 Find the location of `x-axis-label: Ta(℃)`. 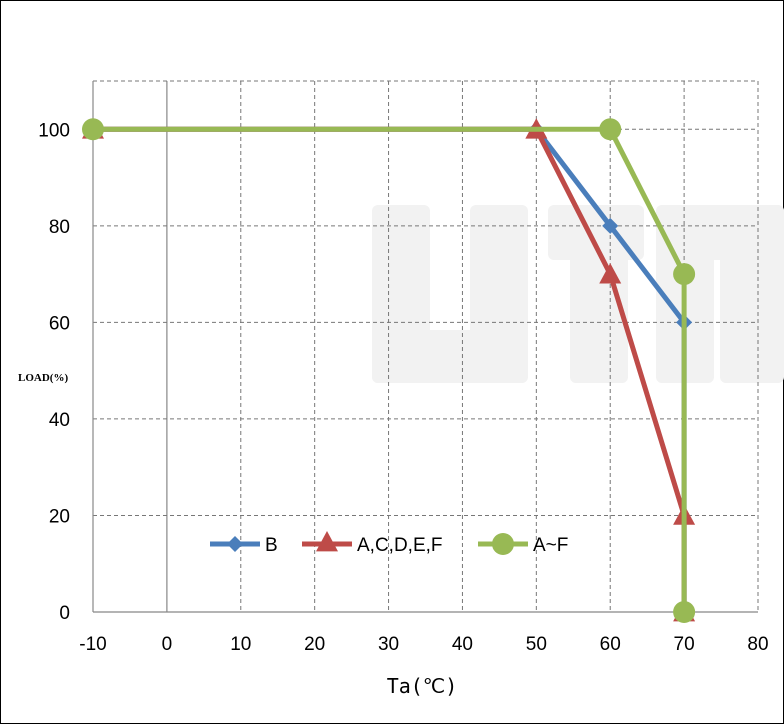

x-axis-label: Ta(℃) is located at coordinates (422, 686).